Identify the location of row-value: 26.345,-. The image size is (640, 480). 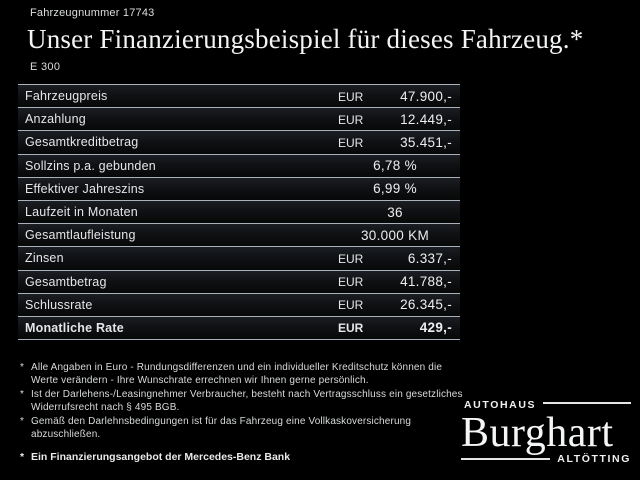
(426, 305).